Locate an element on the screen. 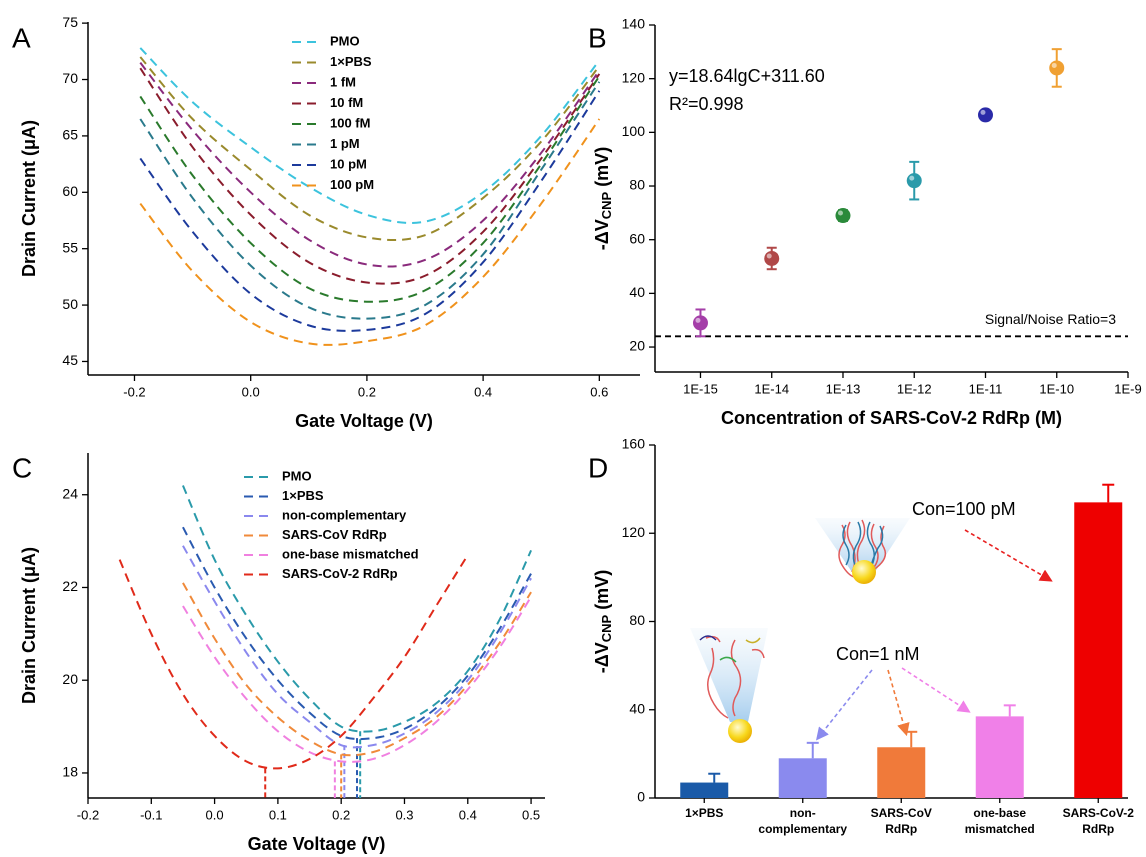  x-tick-label: non- is located at coordinates (803, 813).